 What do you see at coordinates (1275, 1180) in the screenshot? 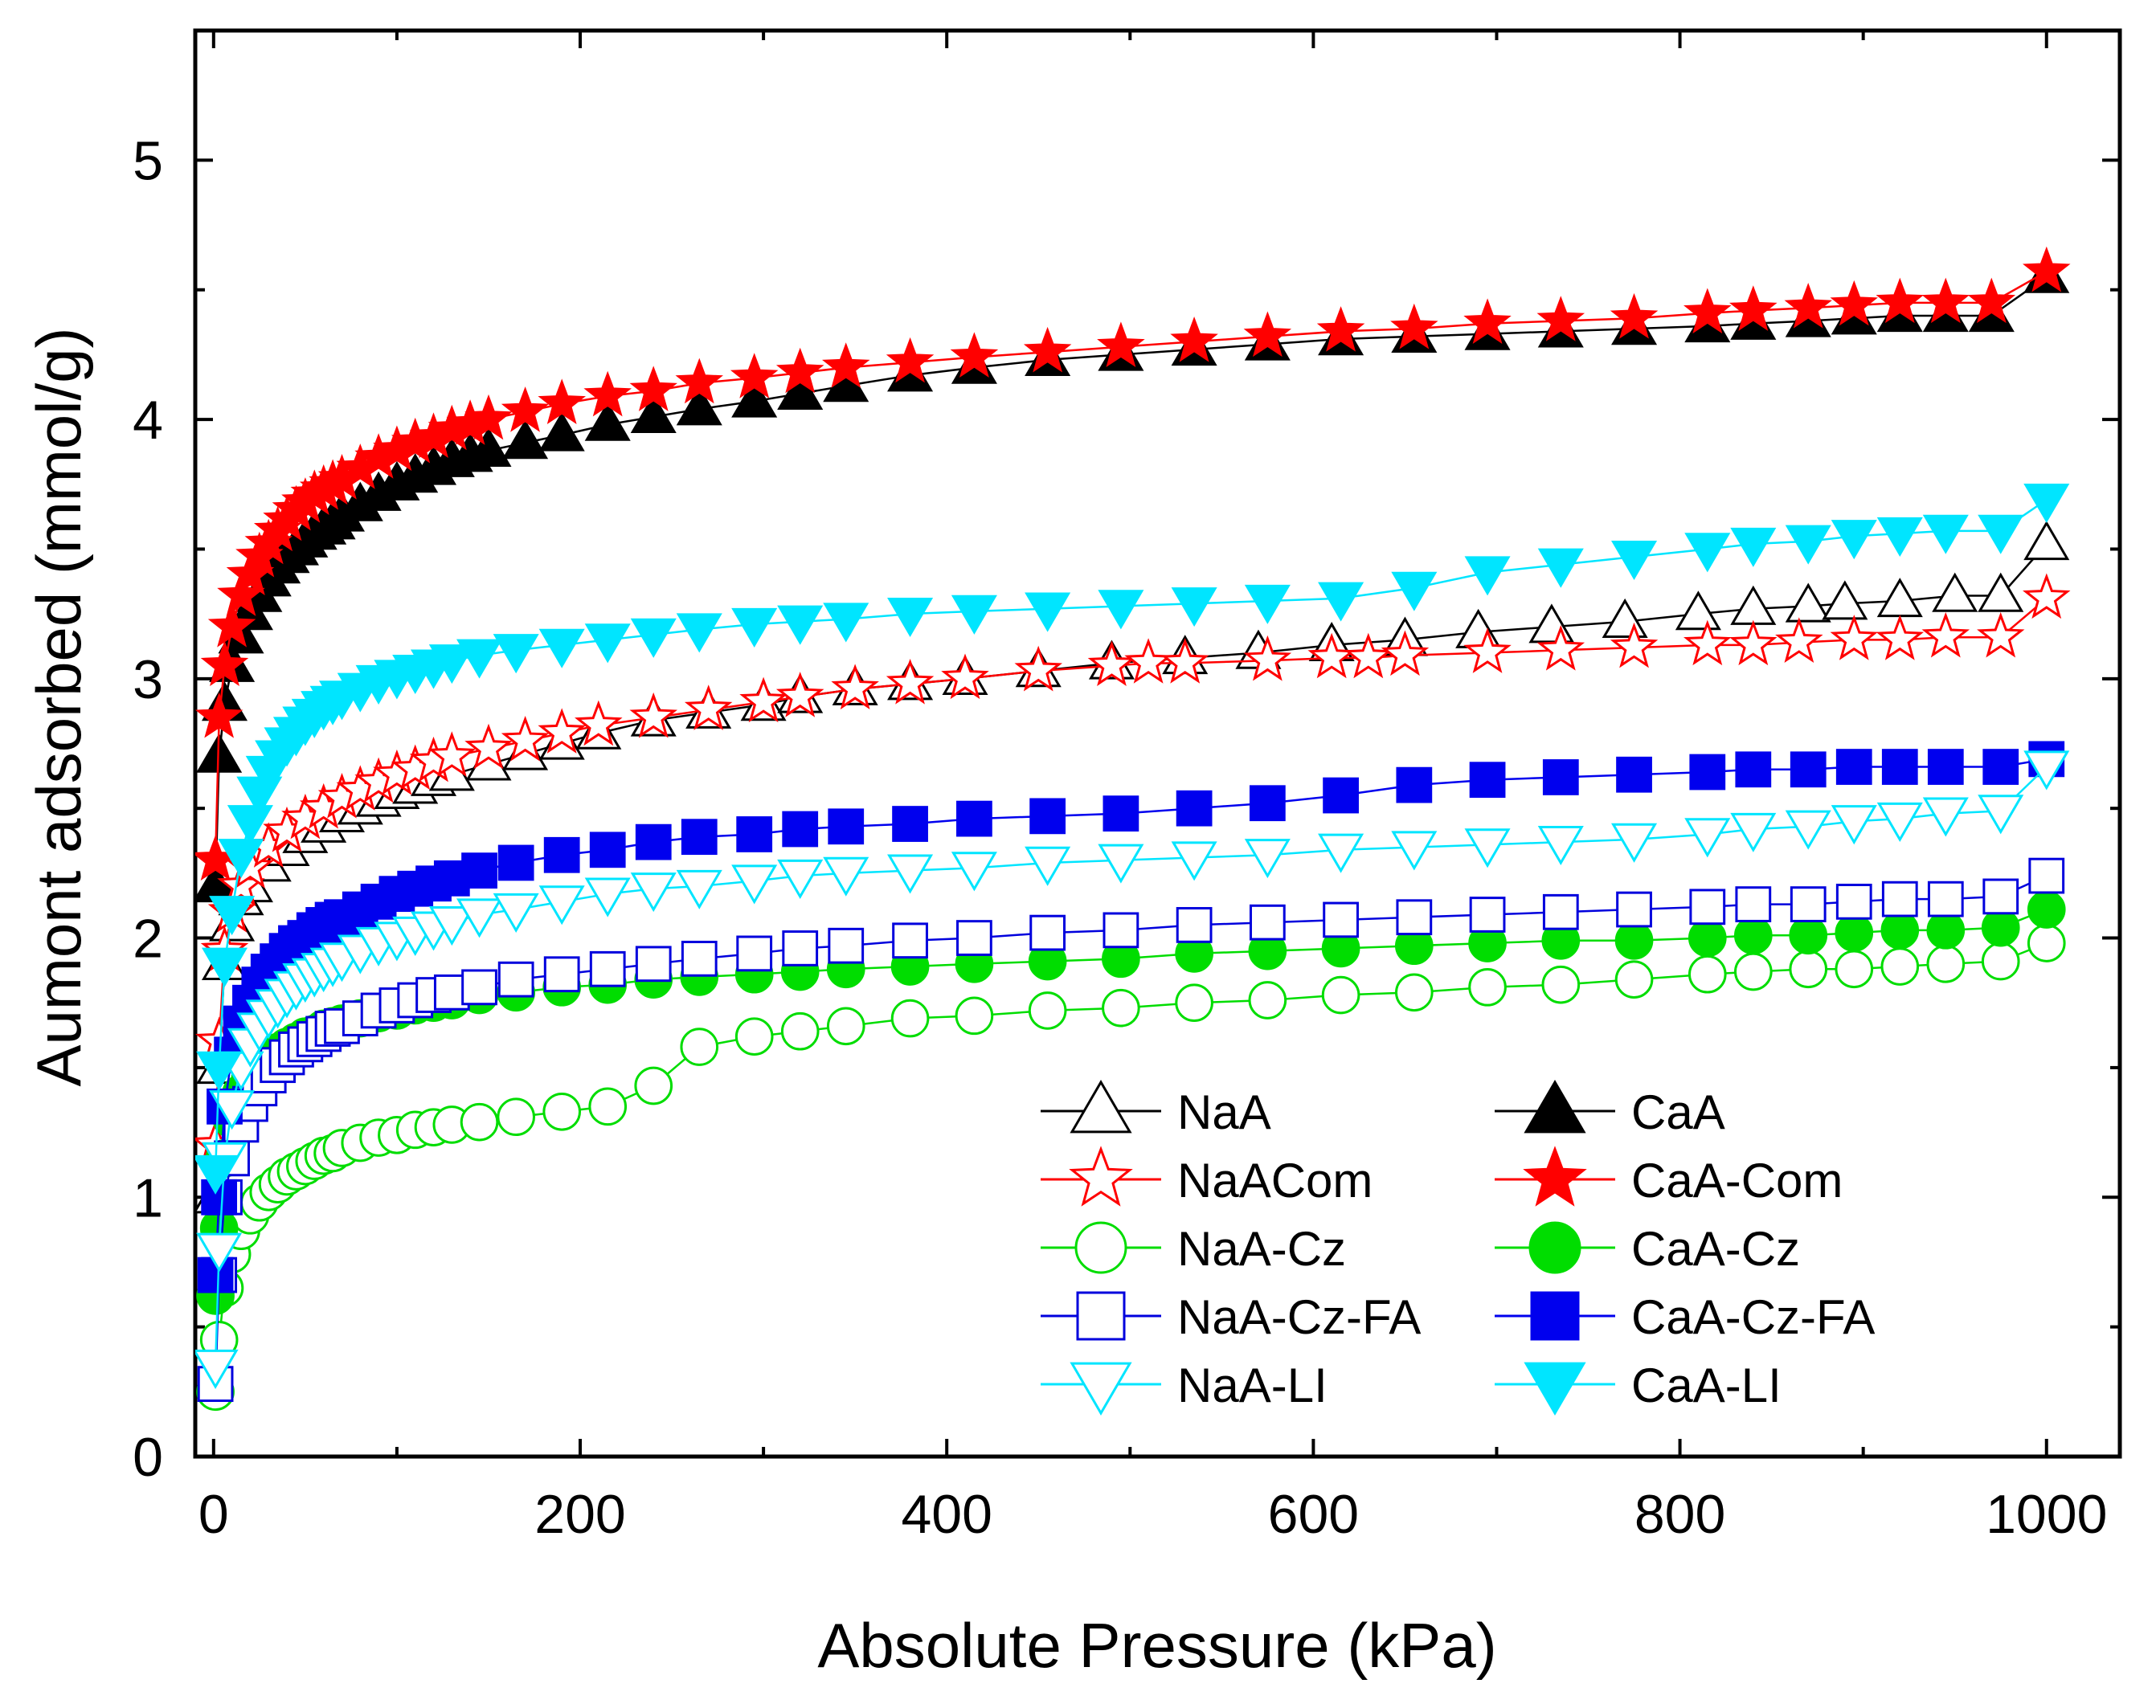
I see `legend-label: NaACom` at bounding box center [1275, 1180].